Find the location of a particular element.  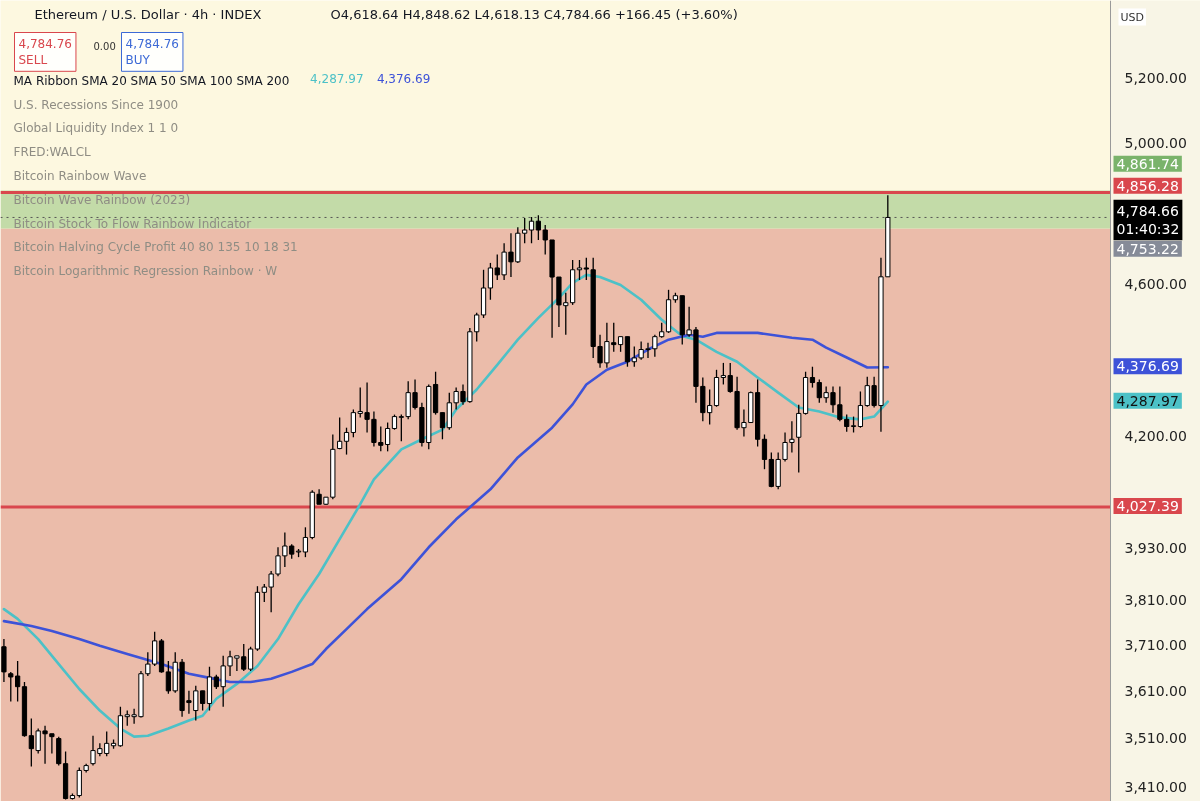

y-tick-label: 4,600.00 is located at coordinates (1155, 283).